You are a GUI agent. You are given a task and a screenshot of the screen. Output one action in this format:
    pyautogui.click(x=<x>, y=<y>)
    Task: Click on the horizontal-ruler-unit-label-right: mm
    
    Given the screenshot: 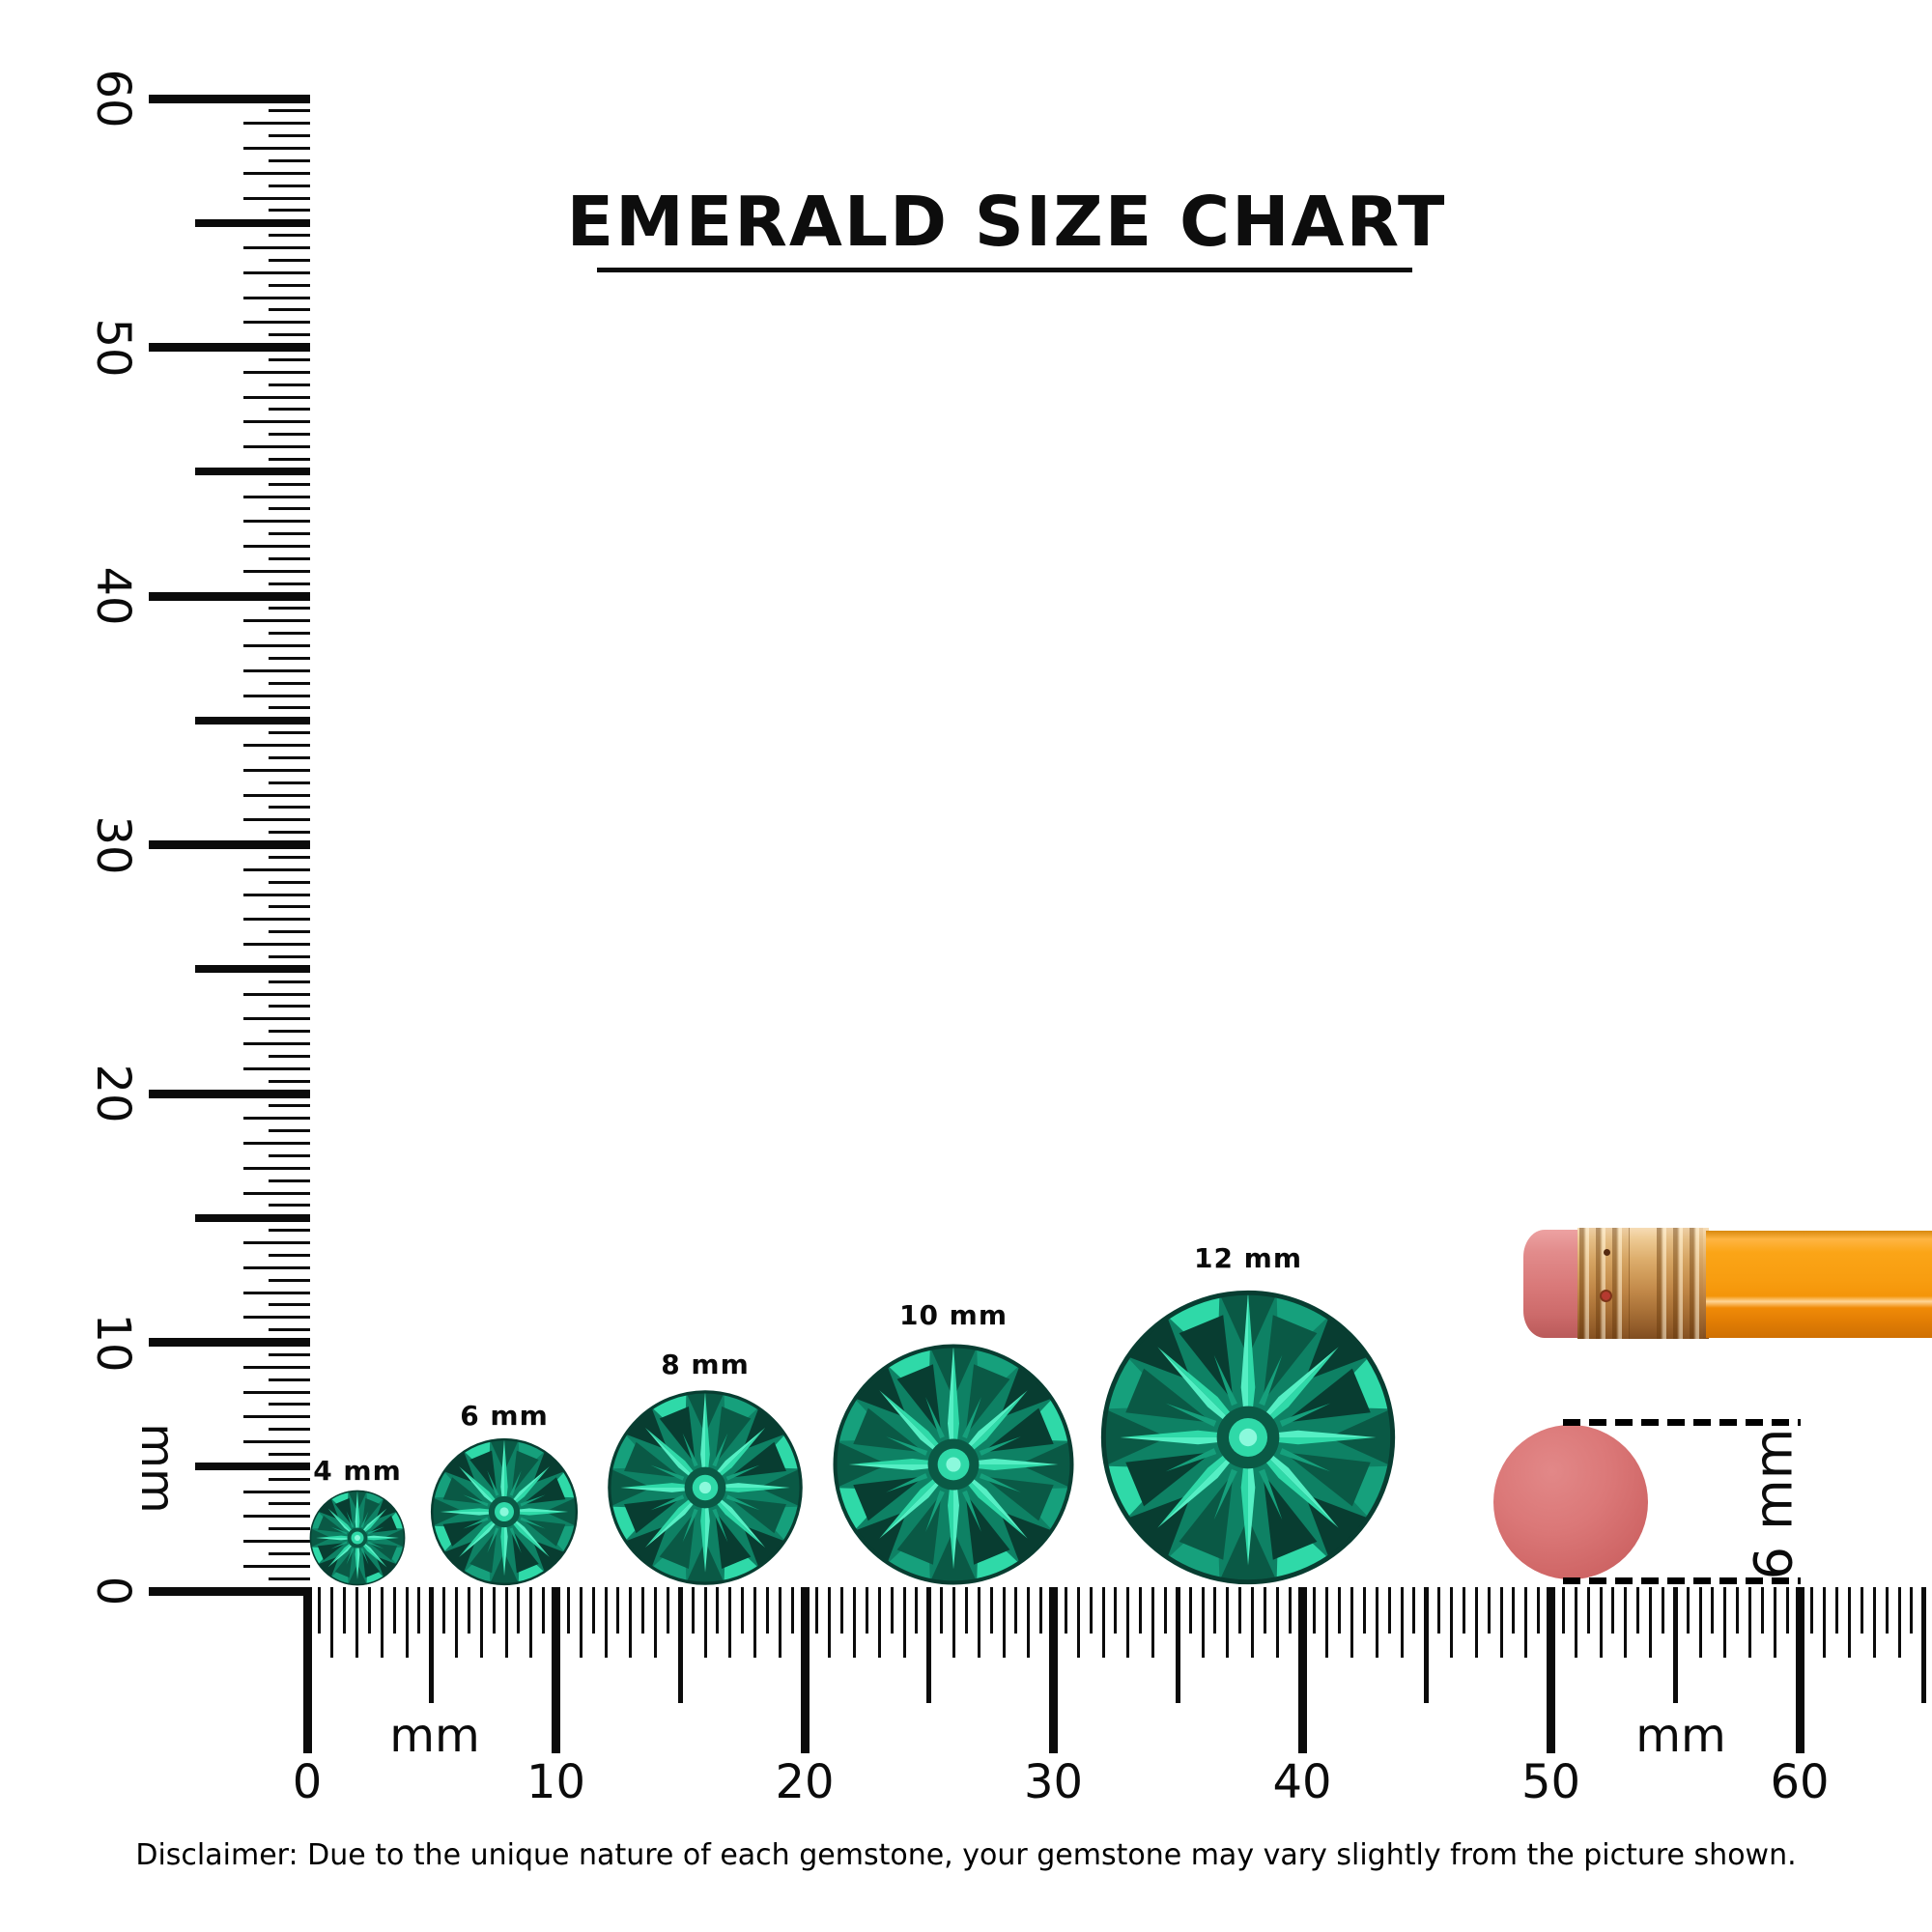 What is the action you would take?
    pyautogui.click(x=1680, y=1736)
    